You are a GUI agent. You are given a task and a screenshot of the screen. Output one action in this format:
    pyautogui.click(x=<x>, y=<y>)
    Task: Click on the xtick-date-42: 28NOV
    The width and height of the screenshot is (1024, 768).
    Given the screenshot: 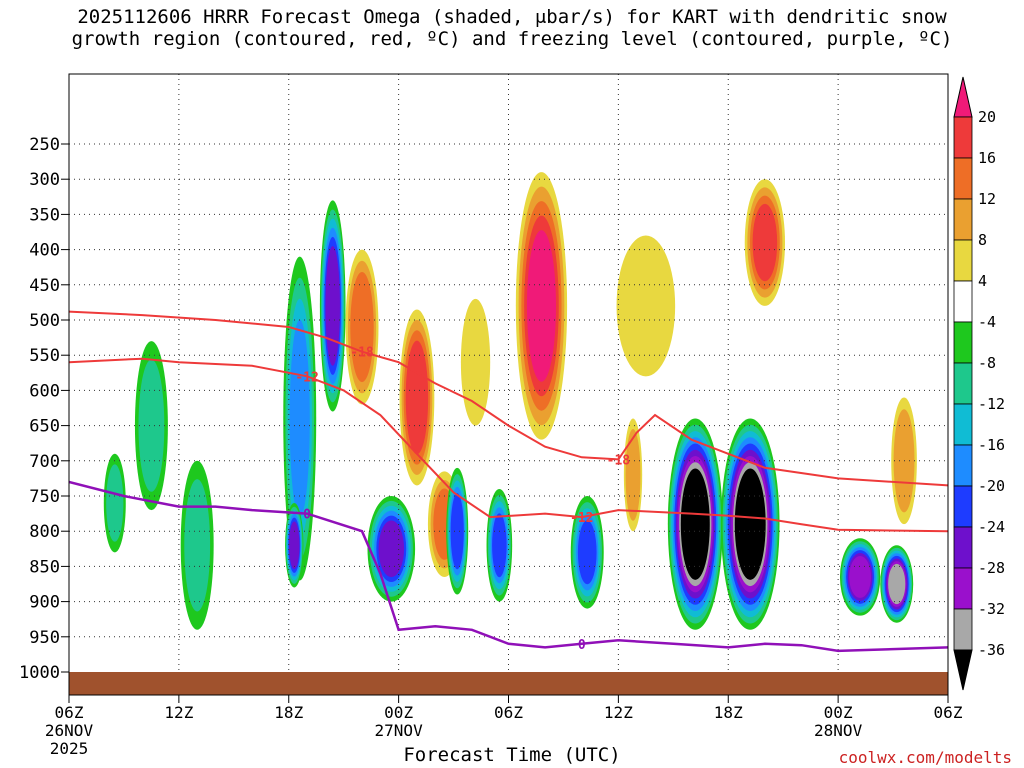 What is the action you would take?
    pyautogui.click(x=838, y=730)
    